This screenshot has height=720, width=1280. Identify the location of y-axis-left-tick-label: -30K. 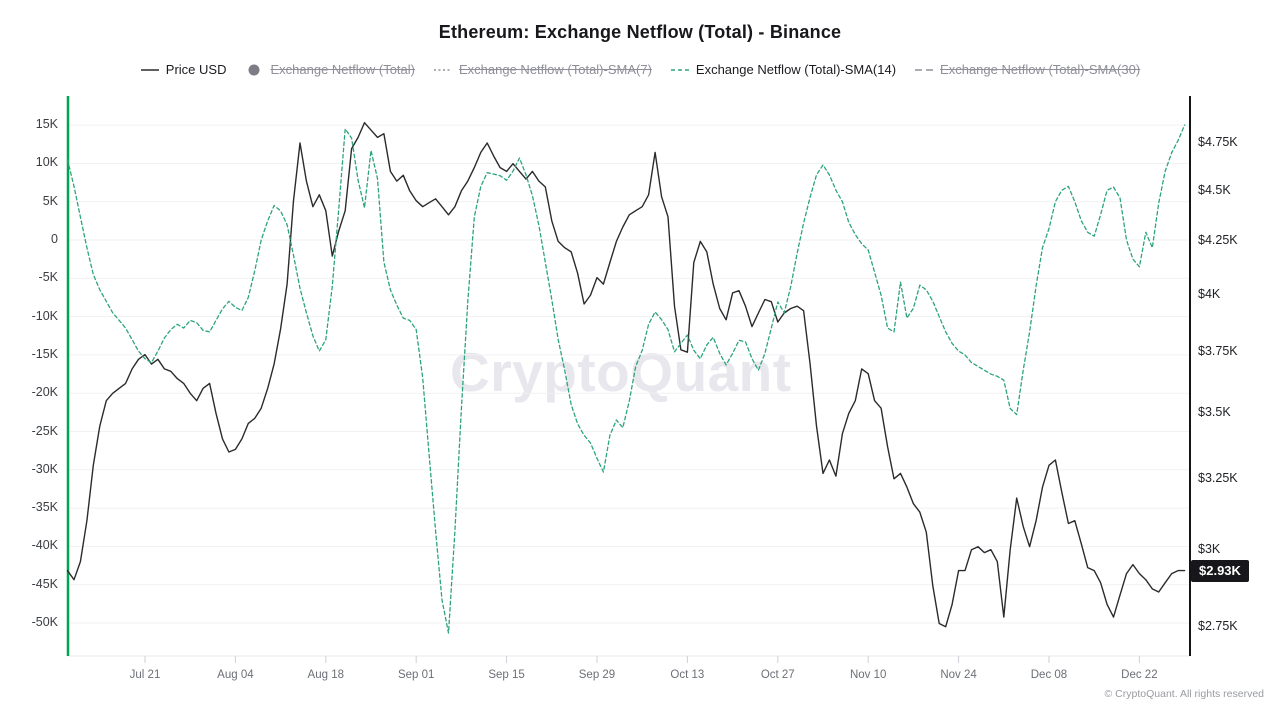
(44, 468).